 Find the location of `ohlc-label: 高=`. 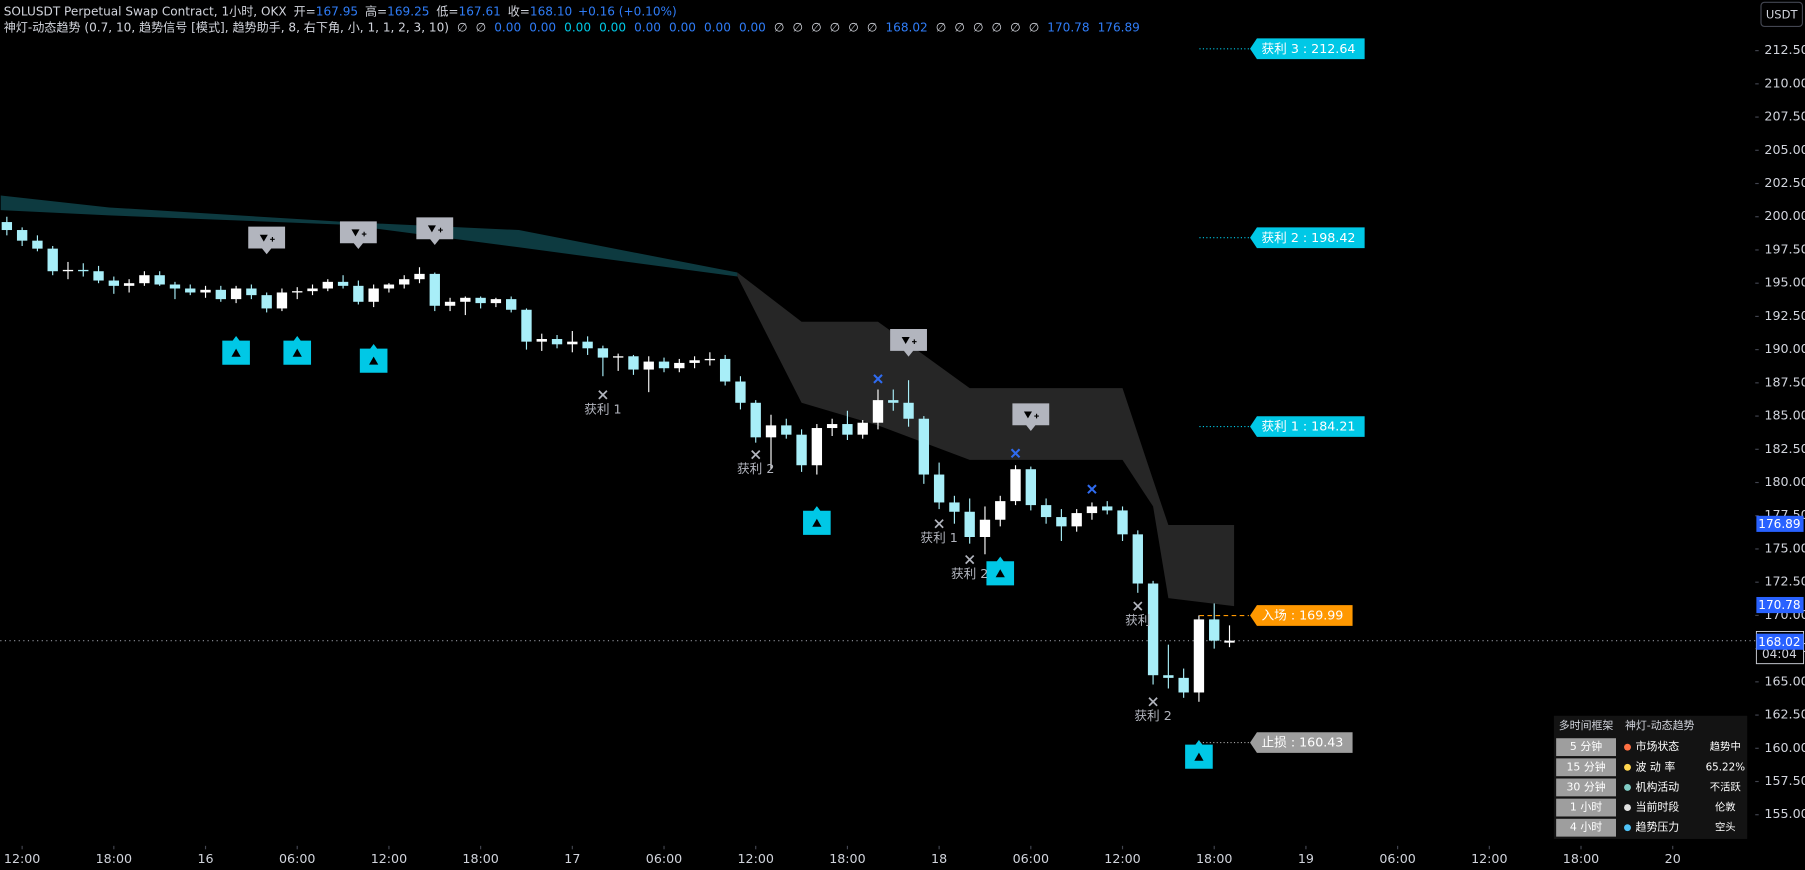

ohlc-label: 高= is located at coordinates (376, 10).